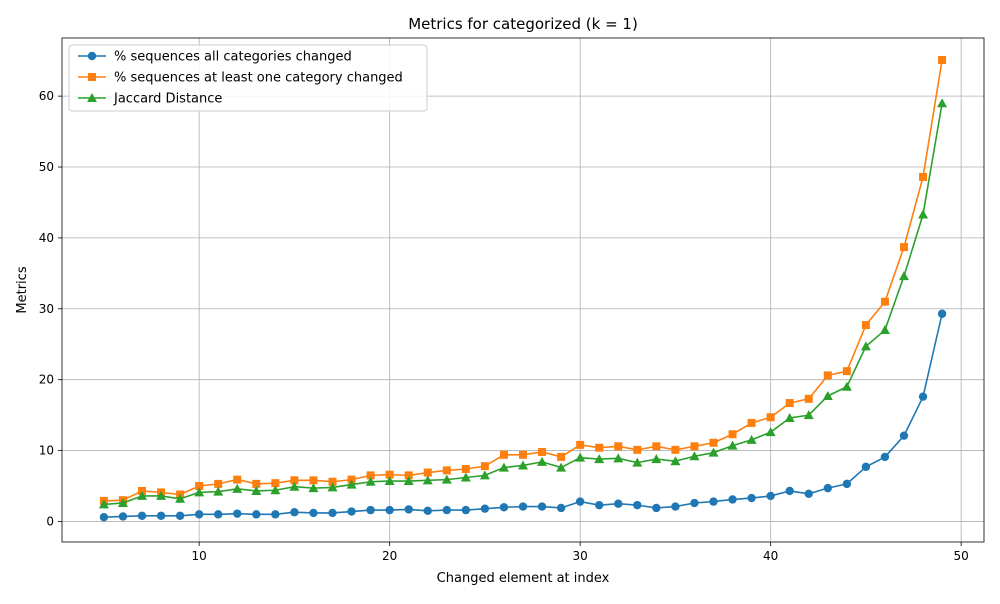  I want to click on x-tick-label: 30, so click(580, 556).